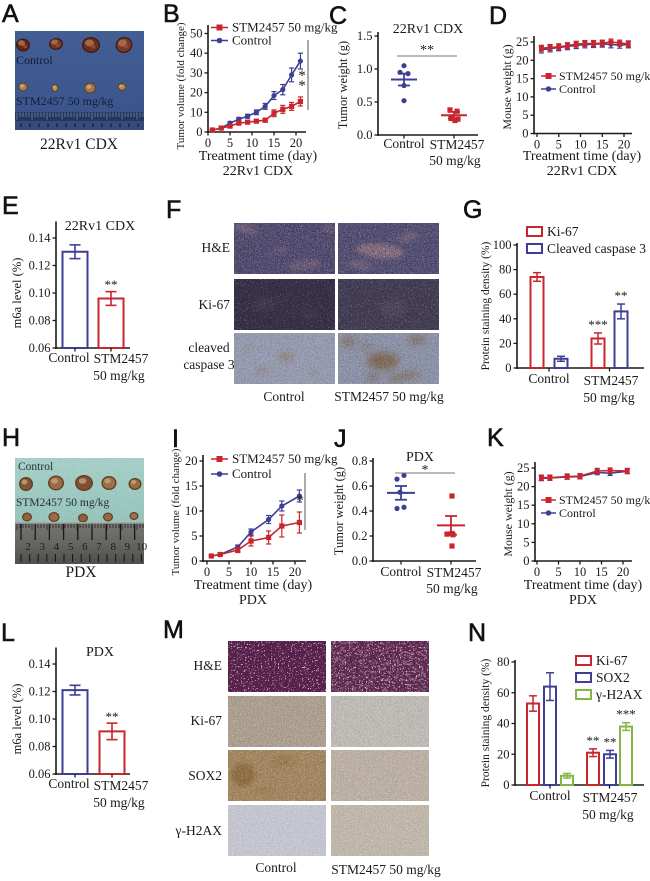  I want to click on svg-text: 0.06, so click(40, 348).